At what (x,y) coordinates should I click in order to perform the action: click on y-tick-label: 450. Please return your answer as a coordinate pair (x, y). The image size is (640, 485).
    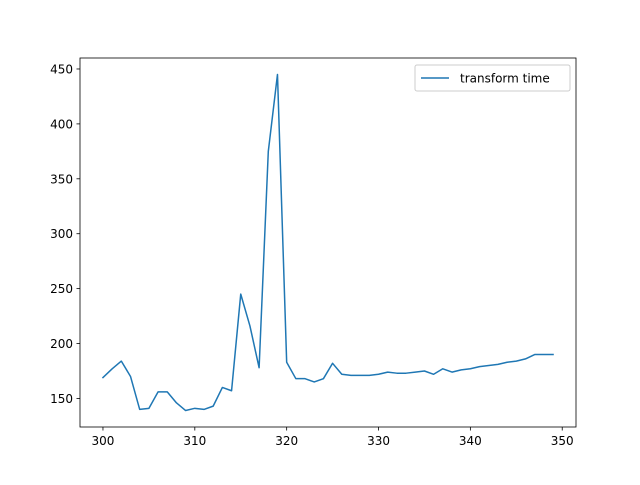
    Looking at the image, I should click on (61, 69).